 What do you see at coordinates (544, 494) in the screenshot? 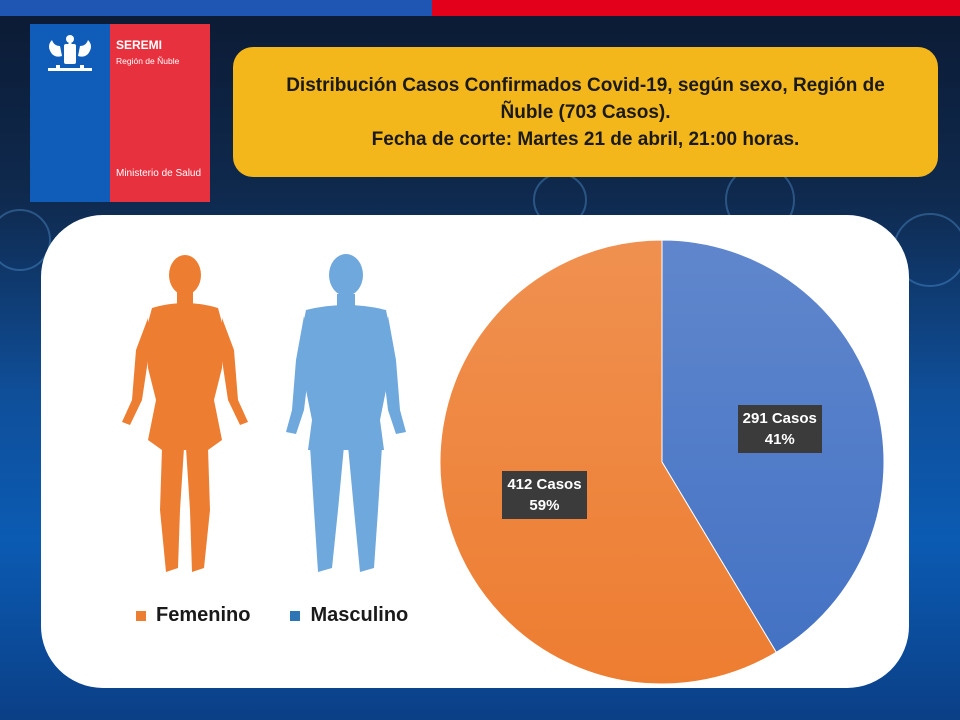
I see `pie-label-femenino: 412 Casos 59%` at bounding box center [544, 494].